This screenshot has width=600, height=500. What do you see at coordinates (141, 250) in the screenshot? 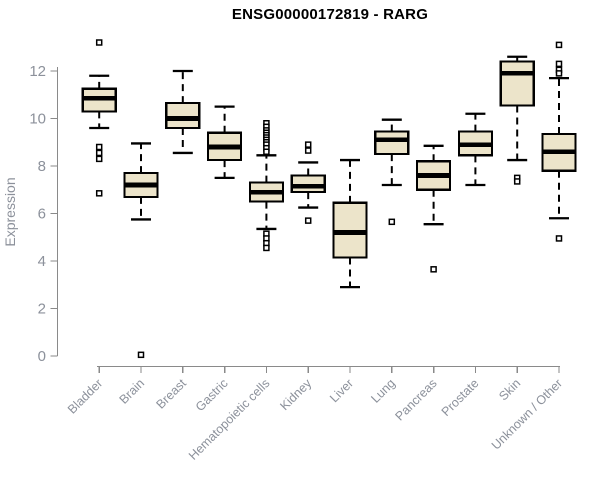
I see `box-brain` at bounding box center [141, 250].